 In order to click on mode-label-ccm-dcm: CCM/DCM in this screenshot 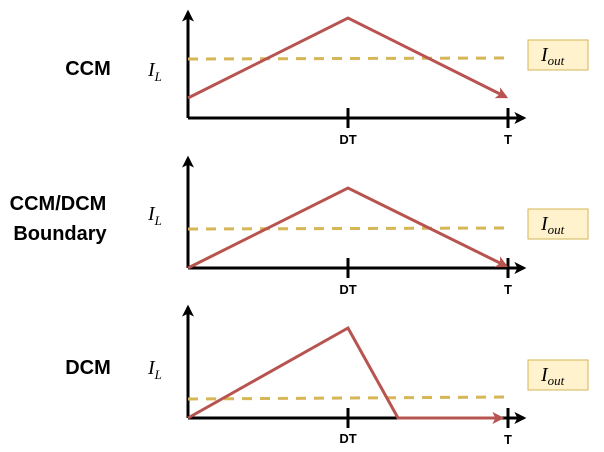, I will do `click(58, 204)`.